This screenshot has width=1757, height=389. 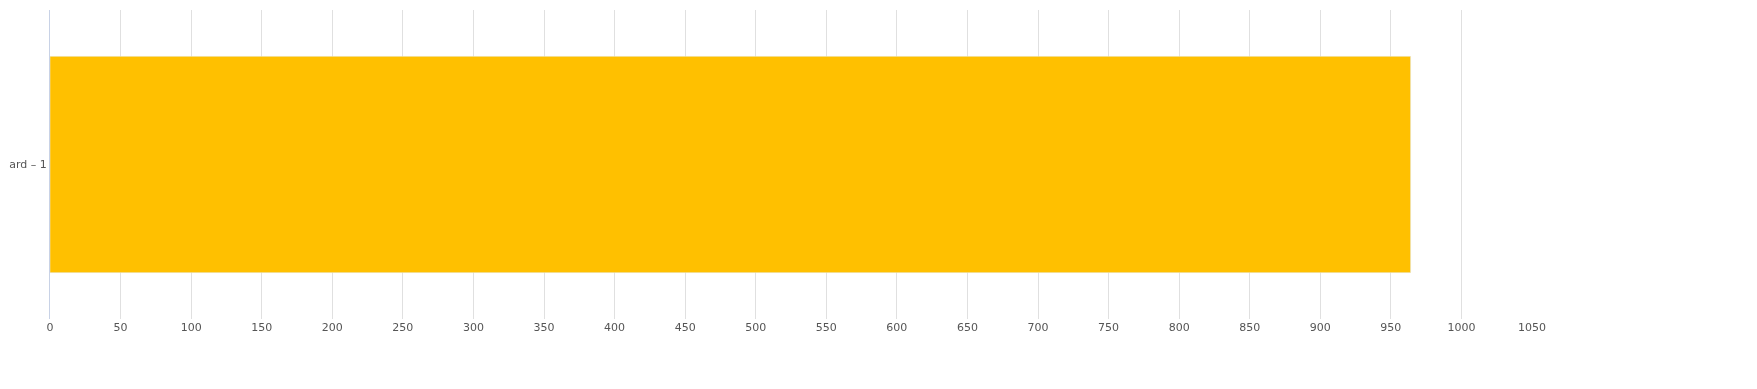 I want to click on x-tick-label: 250, so click(x=403, y=327).